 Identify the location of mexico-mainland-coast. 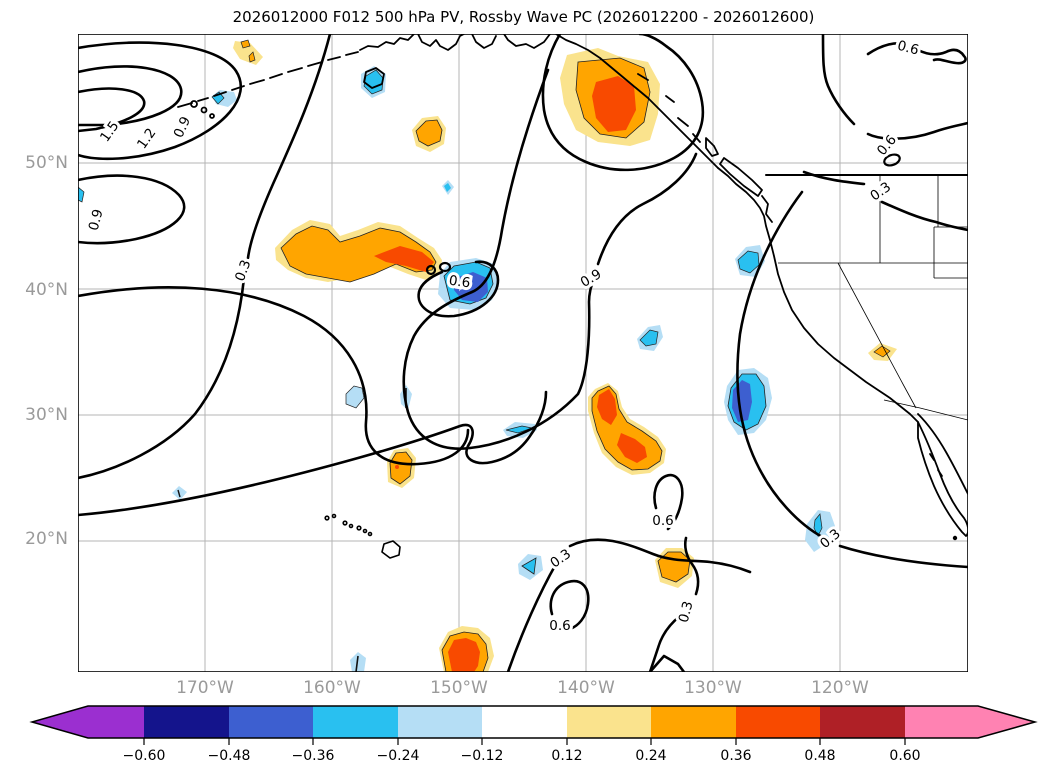
(942, 454).